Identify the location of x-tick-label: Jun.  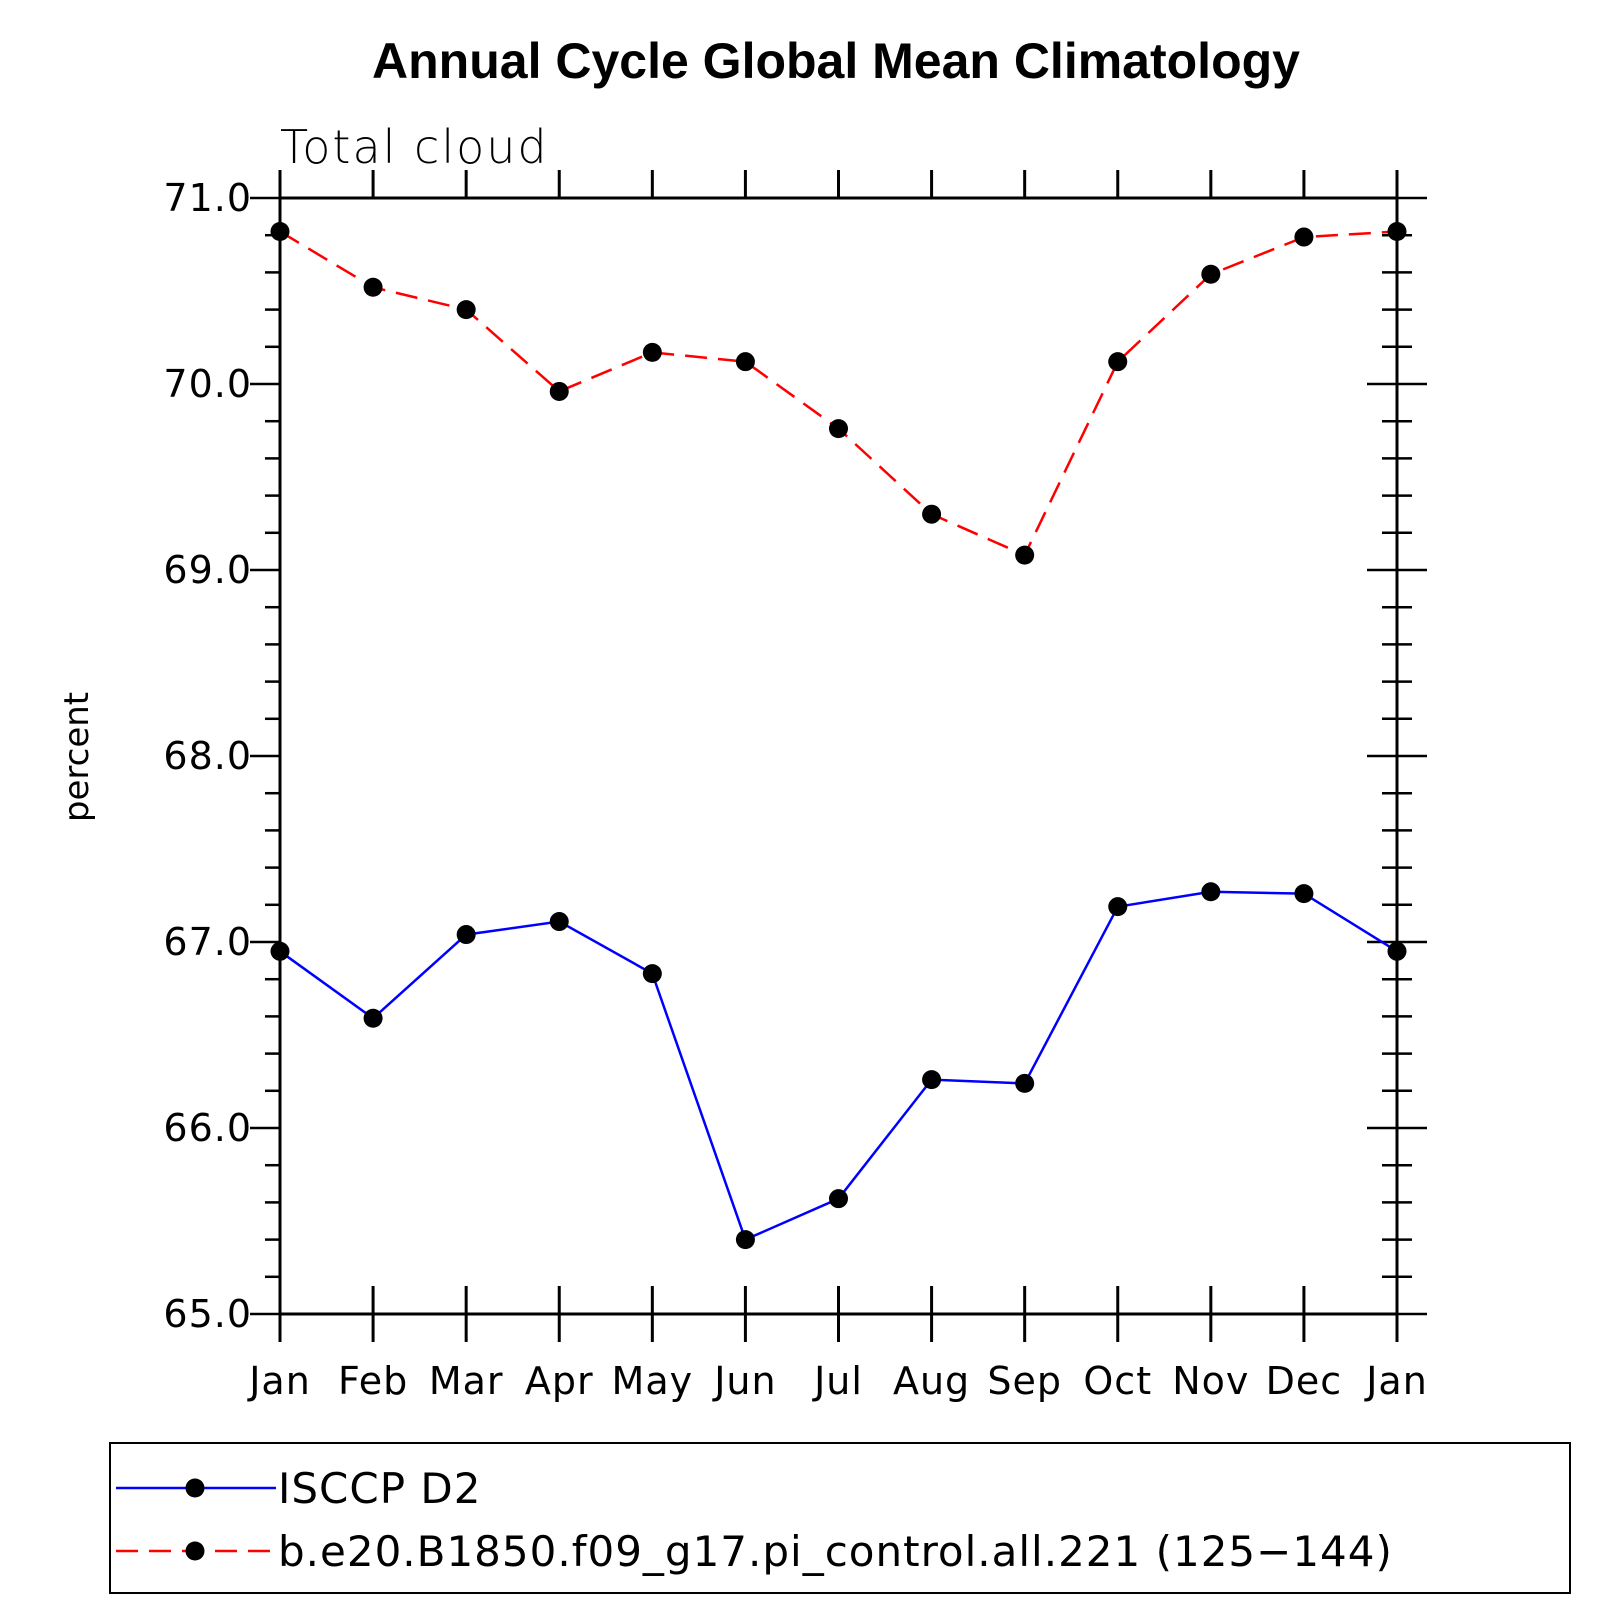
(744, 1381).